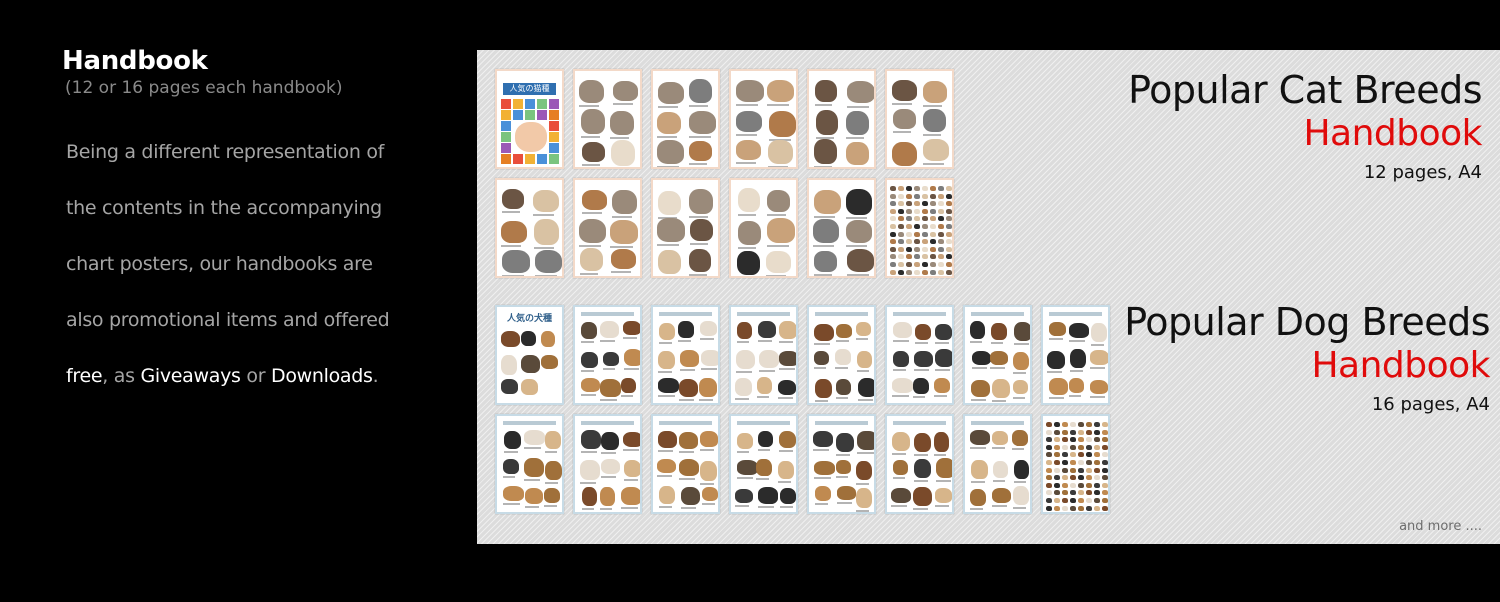 The image size is (1500, 602). I want to click on page-header-bar, so click(841, 423).